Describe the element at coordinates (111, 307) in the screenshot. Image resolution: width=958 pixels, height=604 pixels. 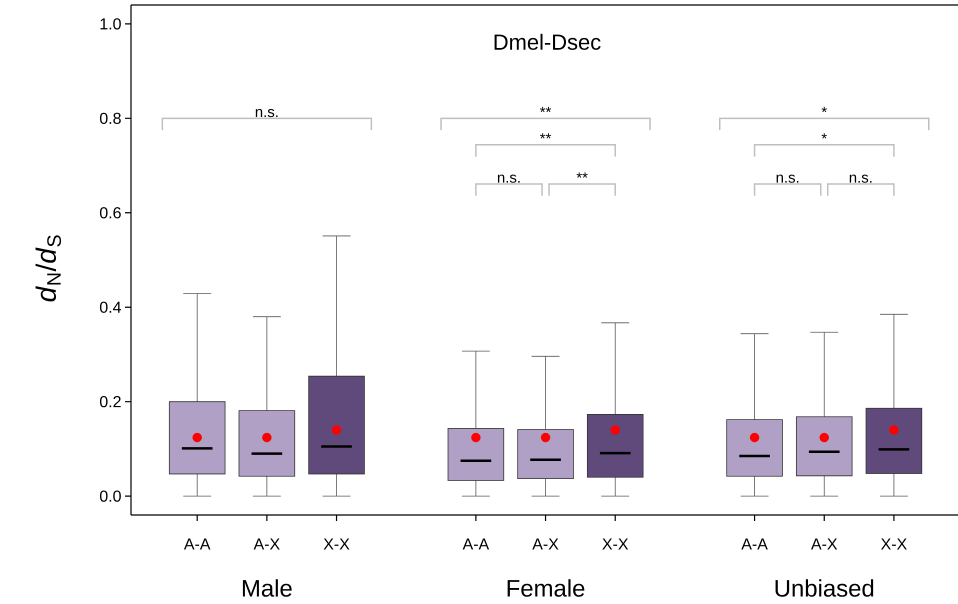
I see `y-tick-label: 0.4` at that location.